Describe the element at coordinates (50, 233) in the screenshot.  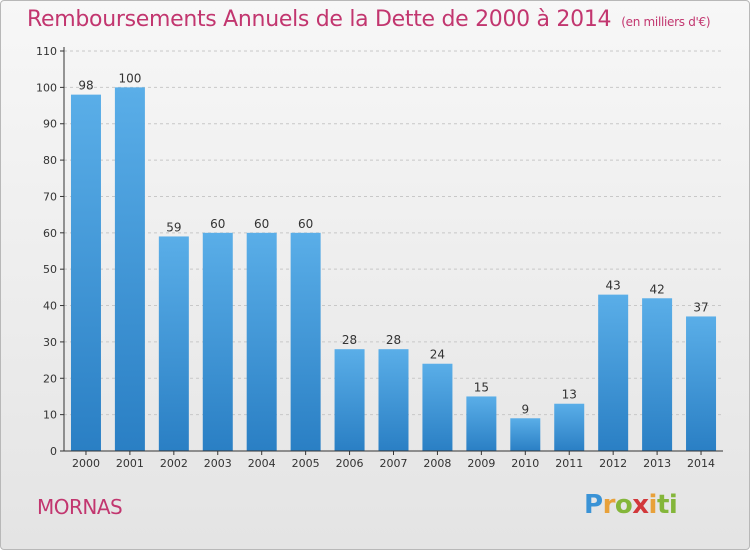
I see `y-tick-label: 60` at that location.